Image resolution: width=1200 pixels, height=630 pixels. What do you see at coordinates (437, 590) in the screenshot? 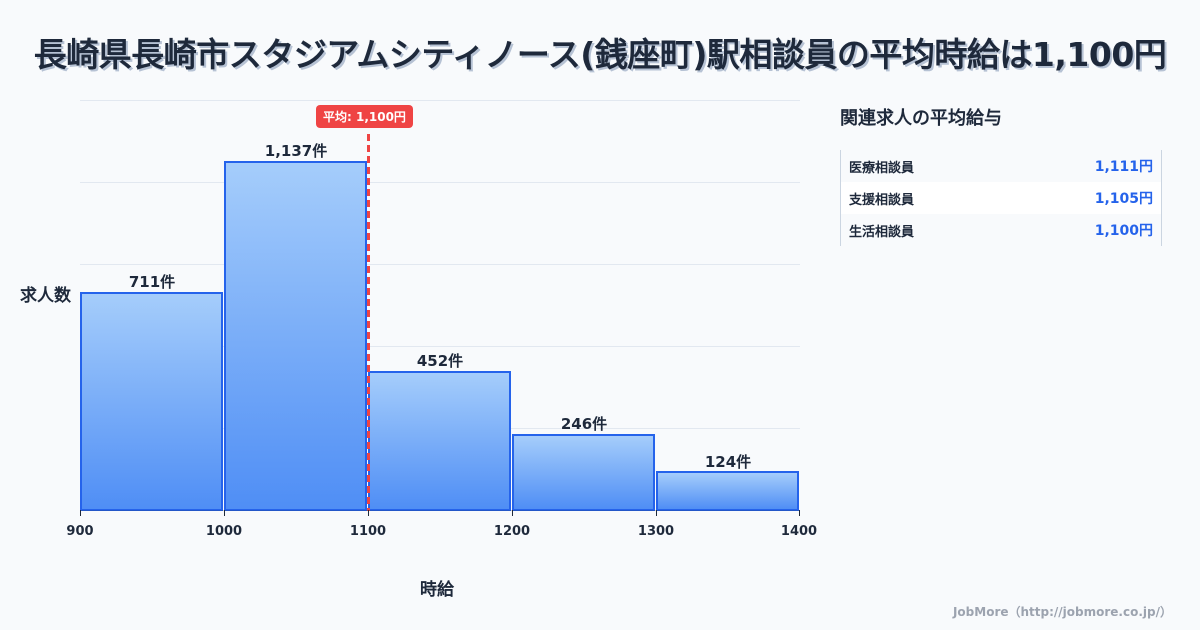
I see `x-axis-label: 時給` at bounding box center [437, 590].